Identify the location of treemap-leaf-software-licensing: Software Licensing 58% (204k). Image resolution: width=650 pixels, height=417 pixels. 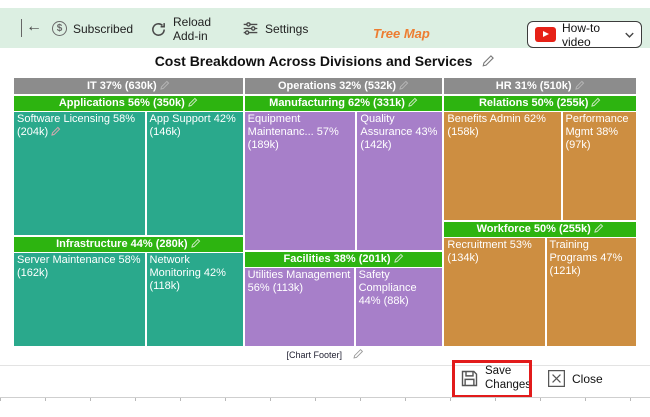
(79, 173).